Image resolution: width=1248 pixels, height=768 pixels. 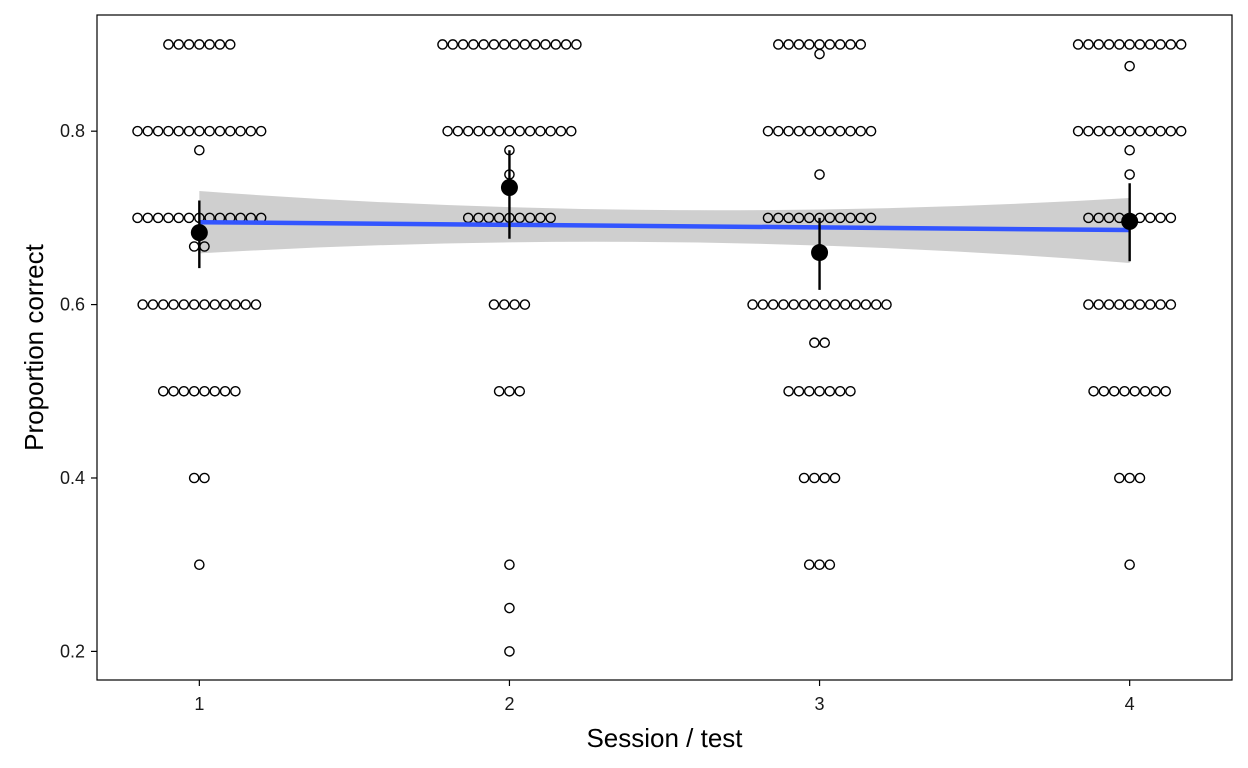 What do you see at coordinates (509, 704) in the screenshot?
I see `x-tick-label: 2` at bounding box center [509, 704].